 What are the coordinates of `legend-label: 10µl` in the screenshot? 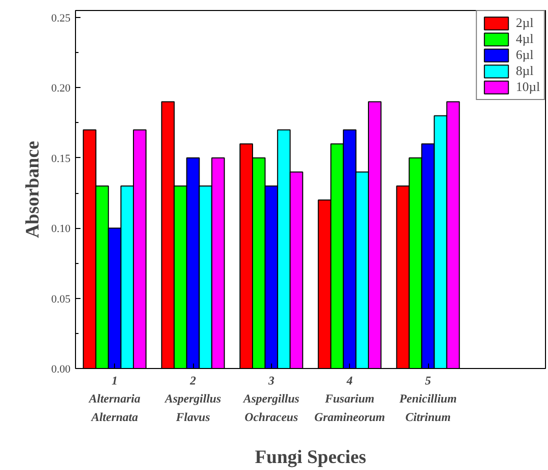 It's located at (528, 87).